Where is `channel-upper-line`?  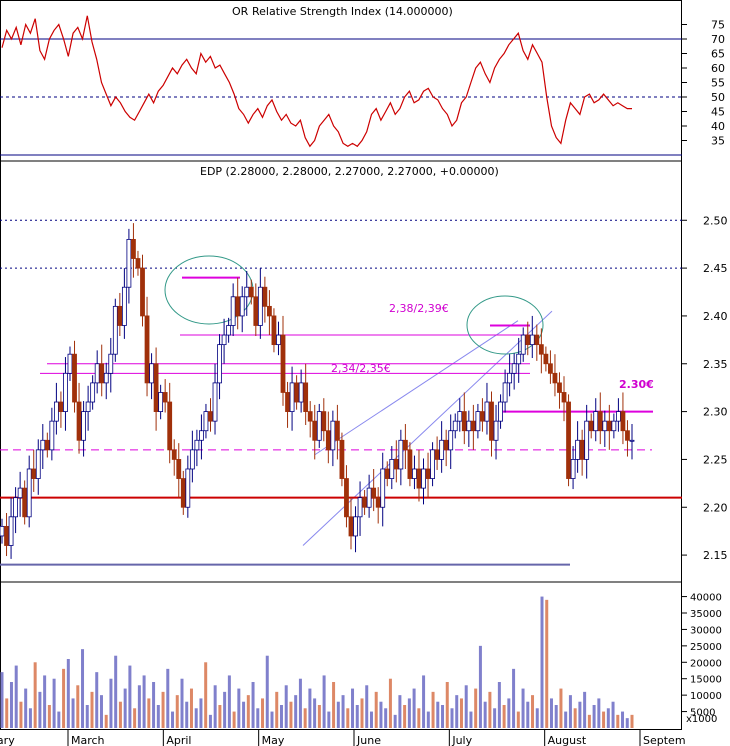 channel-upper-line is located at coordinates (416, 388).